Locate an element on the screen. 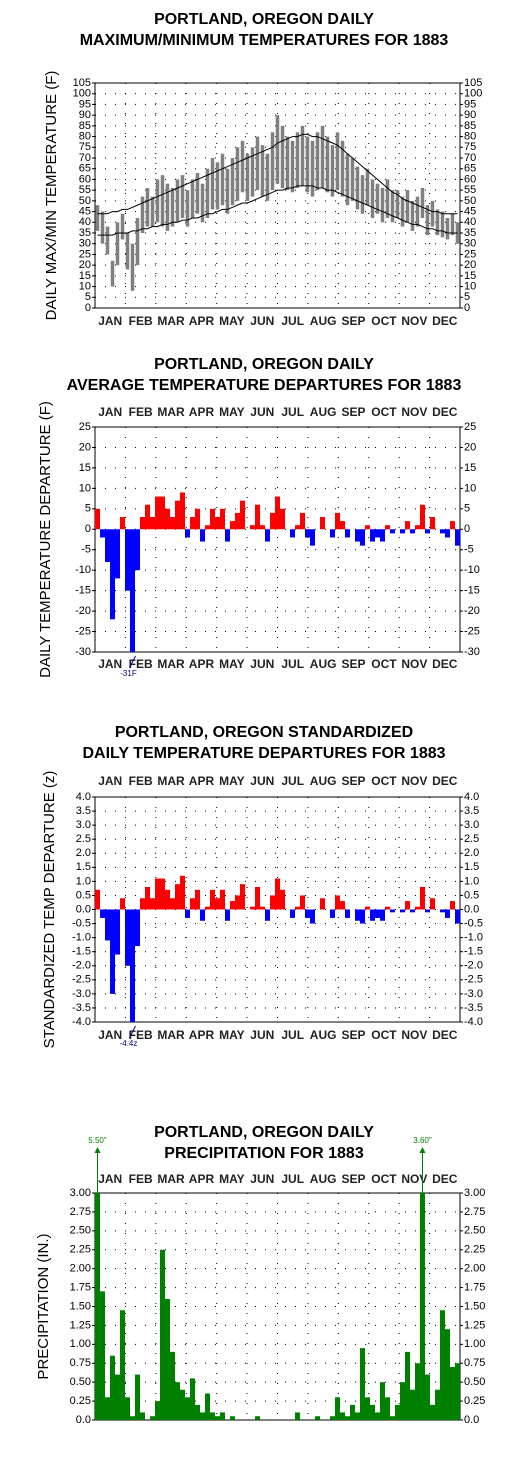 The width and height of the screenshot is (528, 1460). y-tick-label: 2.00 is located at coordinates (474, 1269).